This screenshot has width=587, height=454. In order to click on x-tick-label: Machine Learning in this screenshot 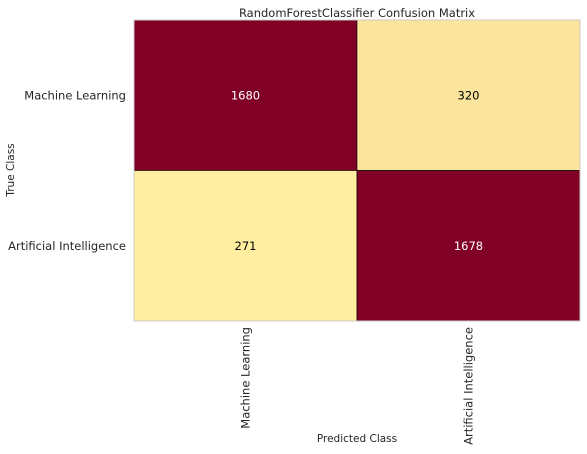, I will do `click(246, 378)`.